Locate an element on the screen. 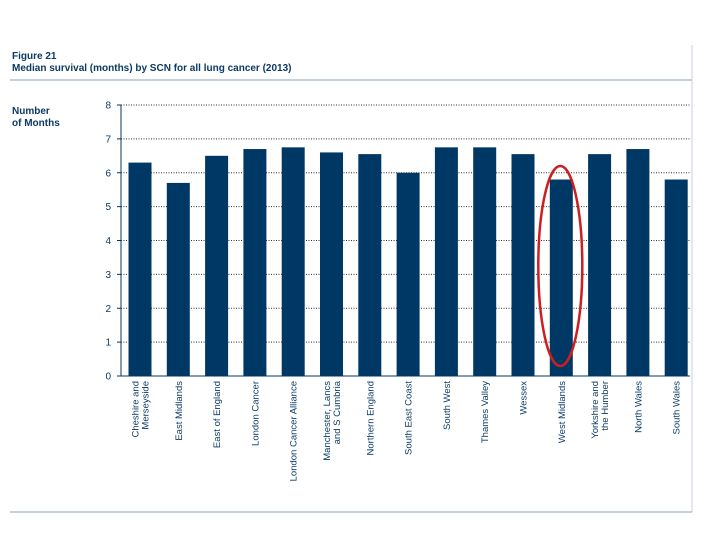 Image resolution: width=720 pixels, height=540 pixels. x-tick-label: South Wales is located at coordinates (677, 408).